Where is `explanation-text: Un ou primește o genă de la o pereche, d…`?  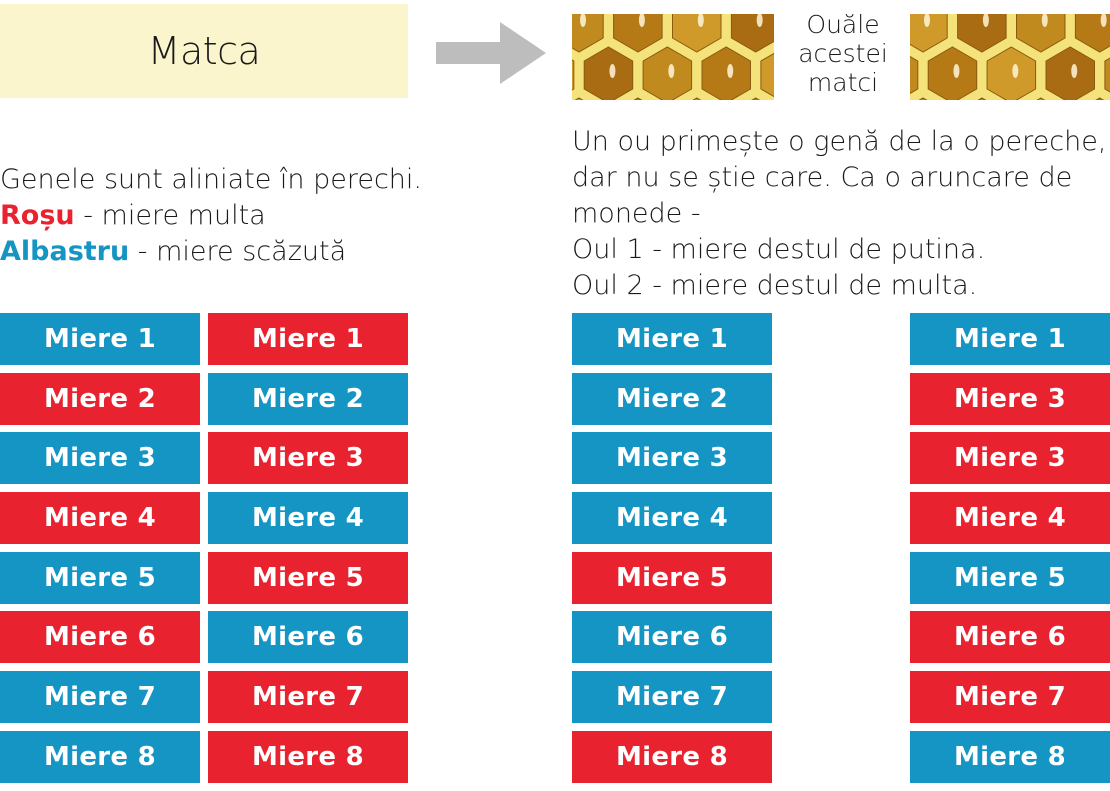 explanation-text: Un ou primește o genă de la o pereche, d… is located at coordinates (841, 214).